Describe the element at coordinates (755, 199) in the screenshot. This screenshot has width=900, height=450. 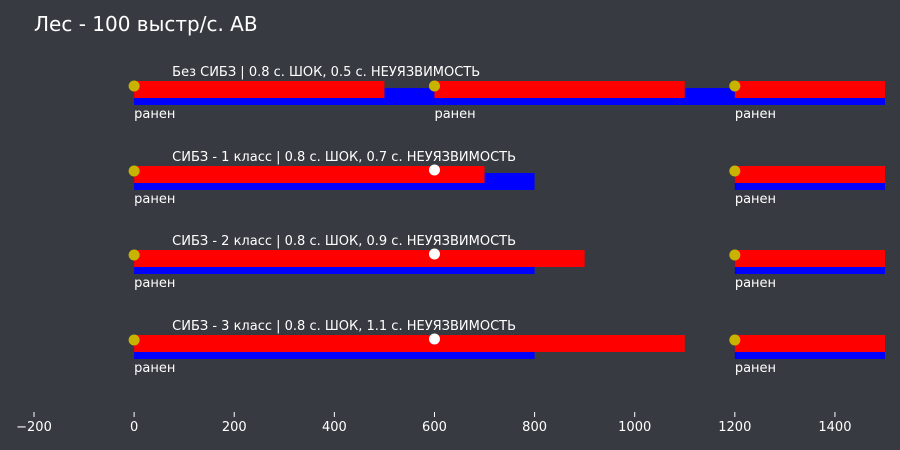
I see `hit-label-2-2: ранен` at that location.